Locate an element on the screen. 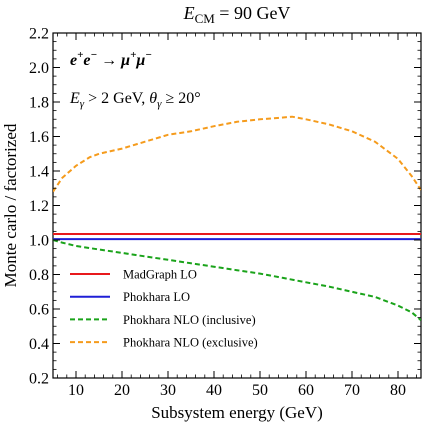 The height and width of the screenshot is (424, 425). y-tick-label: 1.0 is located at coordinates (39, 241).